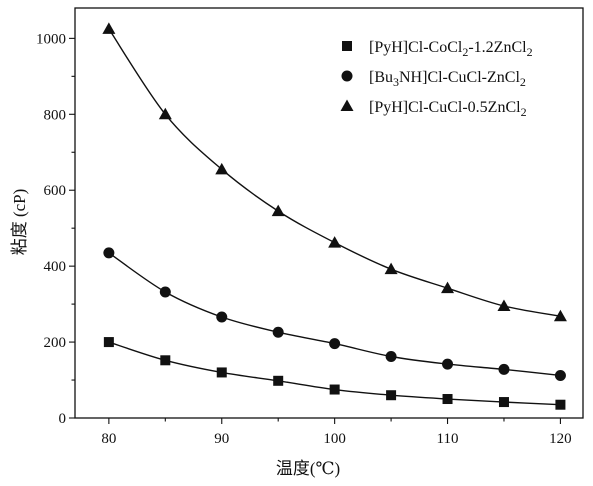 This screenshot has height=486, width=593. I want to click on legend-marker-square, so click(347, 46).